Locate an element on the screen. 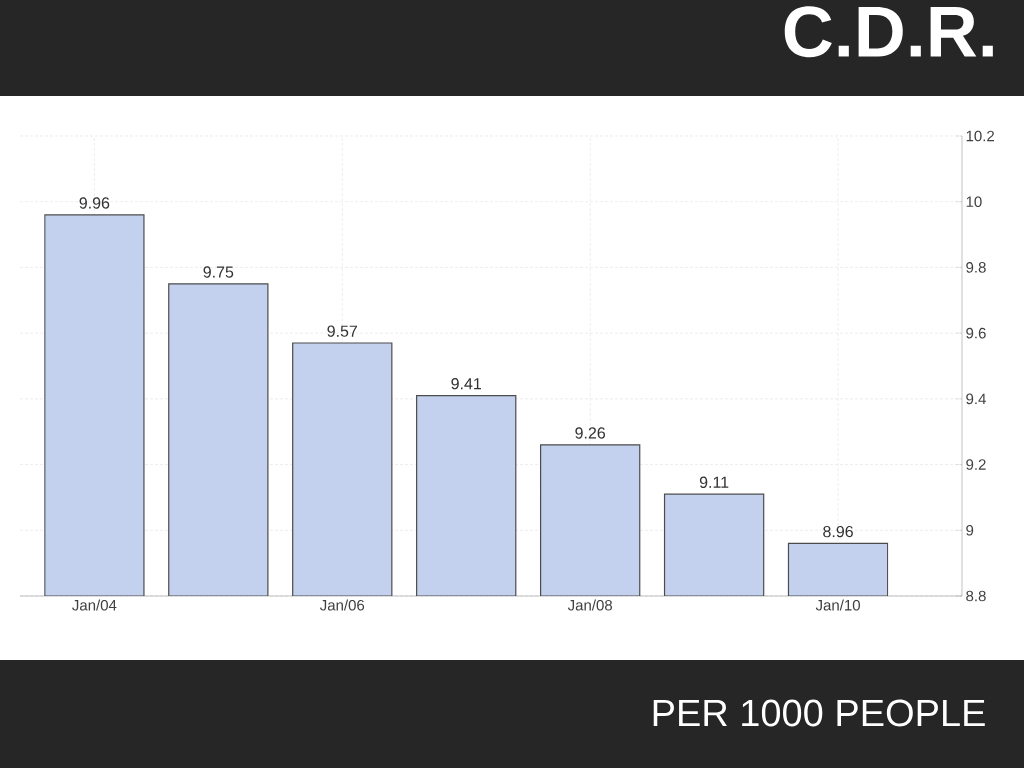  data-label: 8.96 is located at coordinates (838, 531).